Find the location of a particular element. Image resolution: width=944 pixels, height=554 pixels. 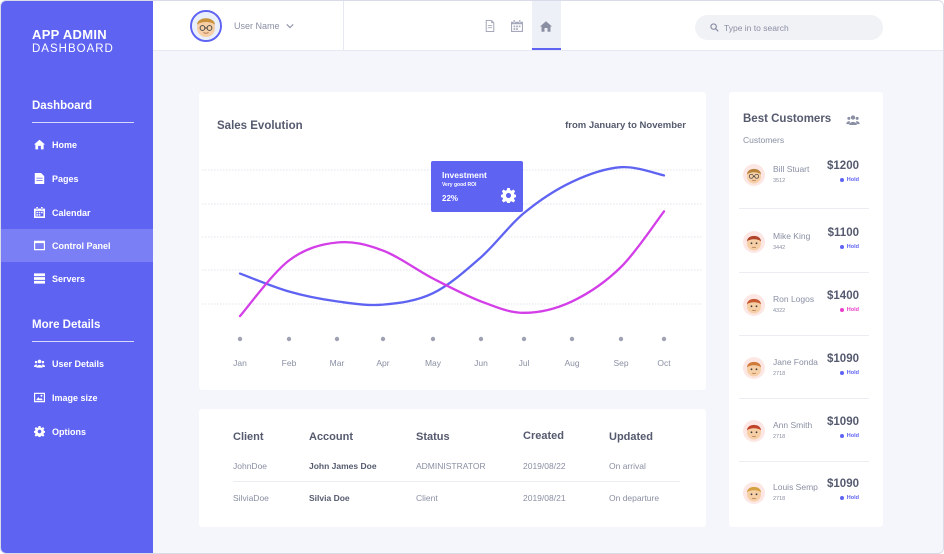

chart-title: Sales Evolution is located at coordinates (260, 126).